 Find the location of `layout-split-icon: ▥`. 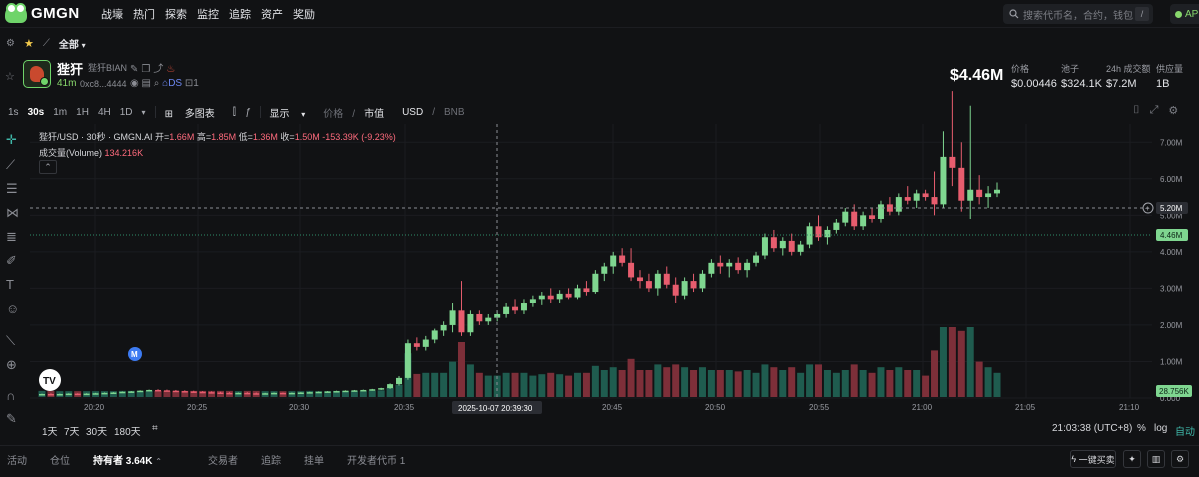

layout-split-icon: ▥ is located at coordinates (1156, 459).